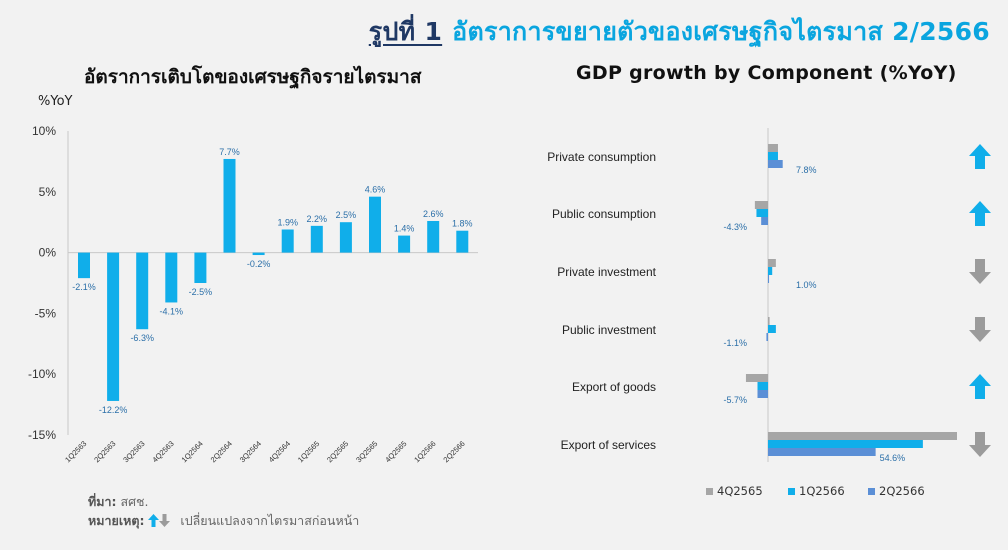  I want to click on y-tick-label: 10%, so click(44, 131).